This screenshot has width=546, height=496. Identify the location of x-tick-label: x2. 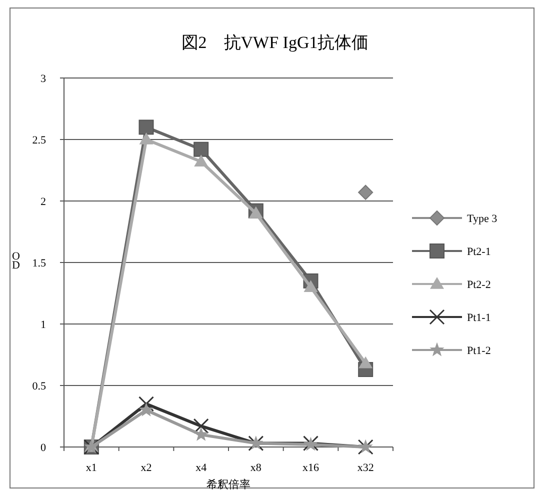
(146, 468).